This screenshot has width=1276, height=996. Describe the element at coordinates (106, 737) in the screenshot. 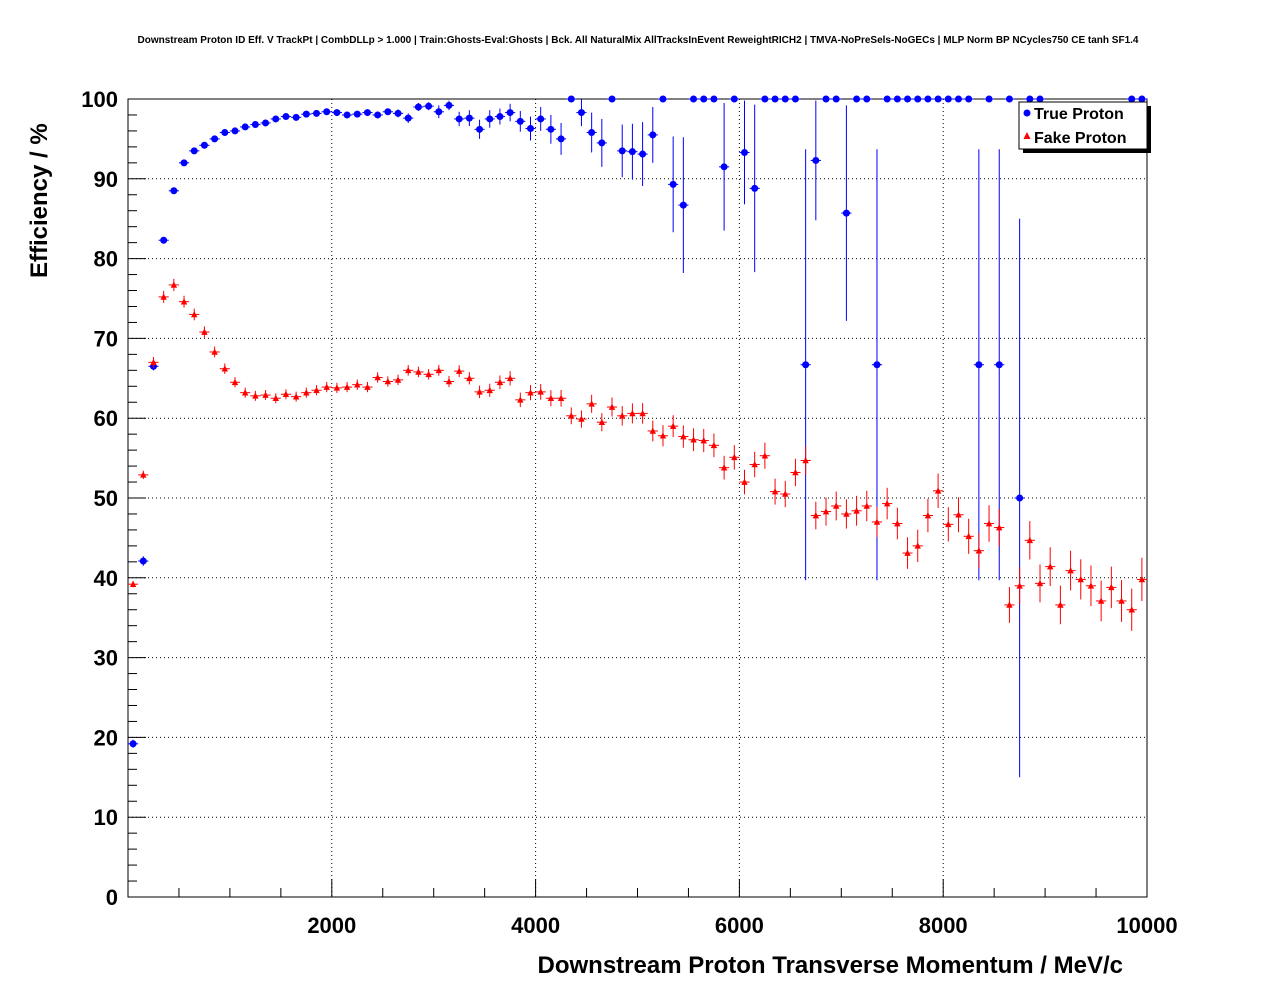

I see `y-tick-label: 20` at that location.